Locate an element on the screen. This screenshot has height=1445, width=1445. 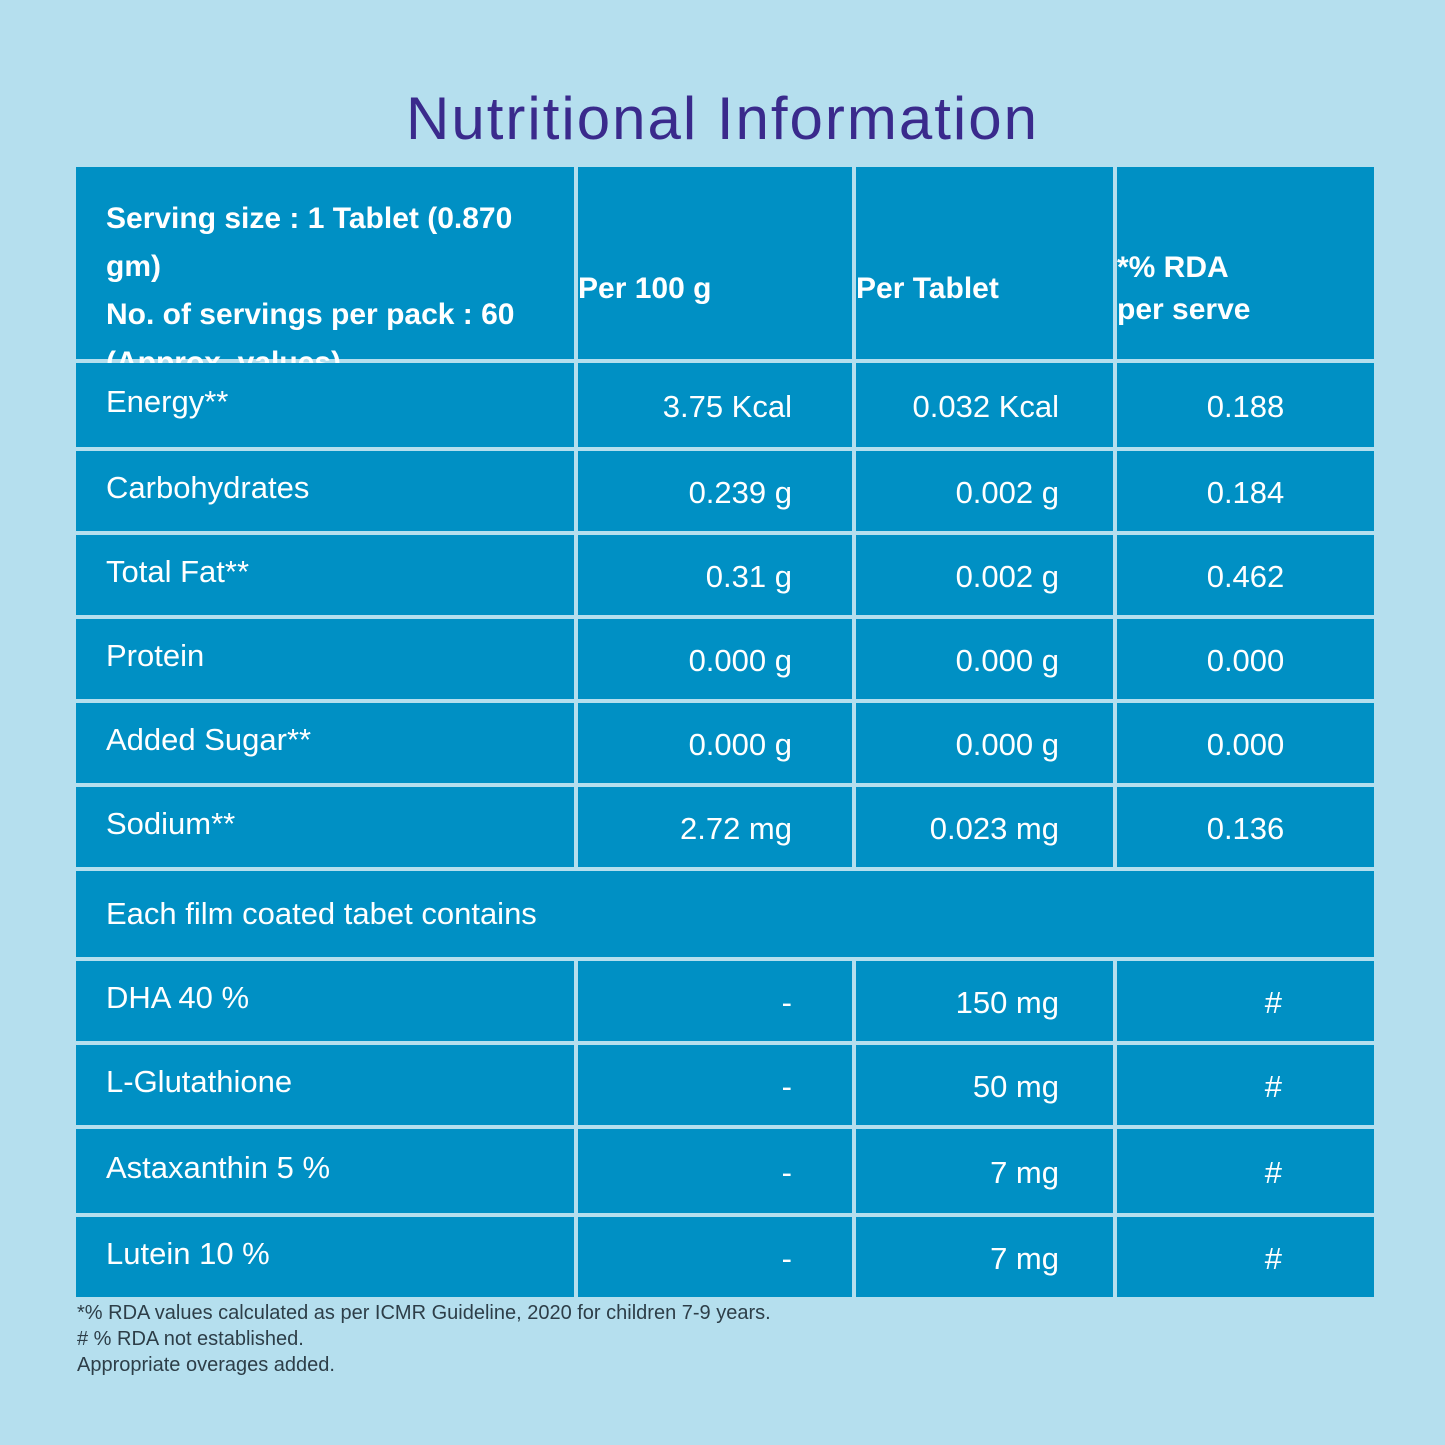
nutrient-per-tablet: 0.032 Kcal is located at coordinates (984, 405).